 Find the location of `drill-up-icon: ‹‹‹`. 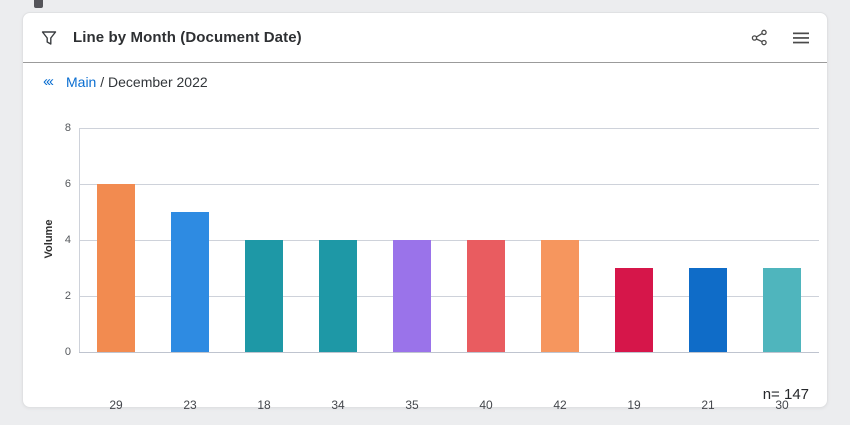

drill-up-icon: ‹‹‹ is located at coordinates (48, 81).